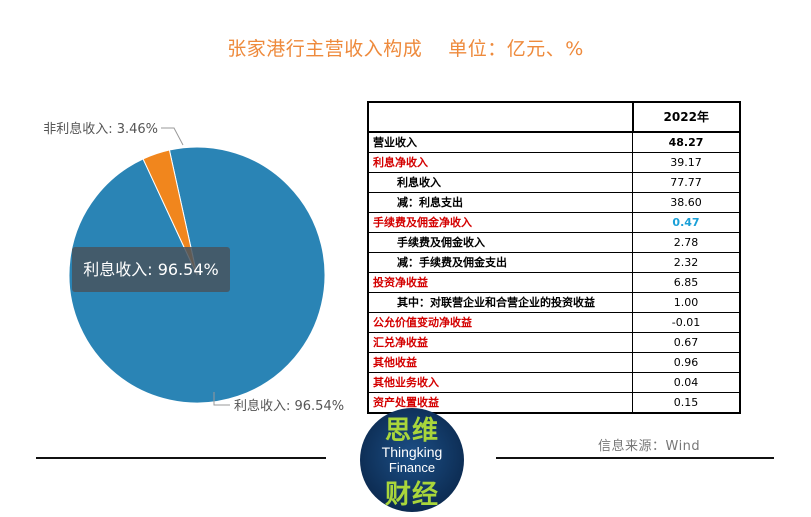 The width and height of the screenshot is (811, 517). Describe the element at coordinates (686, 202) in the screenshot. I see `row-value: 38.60` at that location.